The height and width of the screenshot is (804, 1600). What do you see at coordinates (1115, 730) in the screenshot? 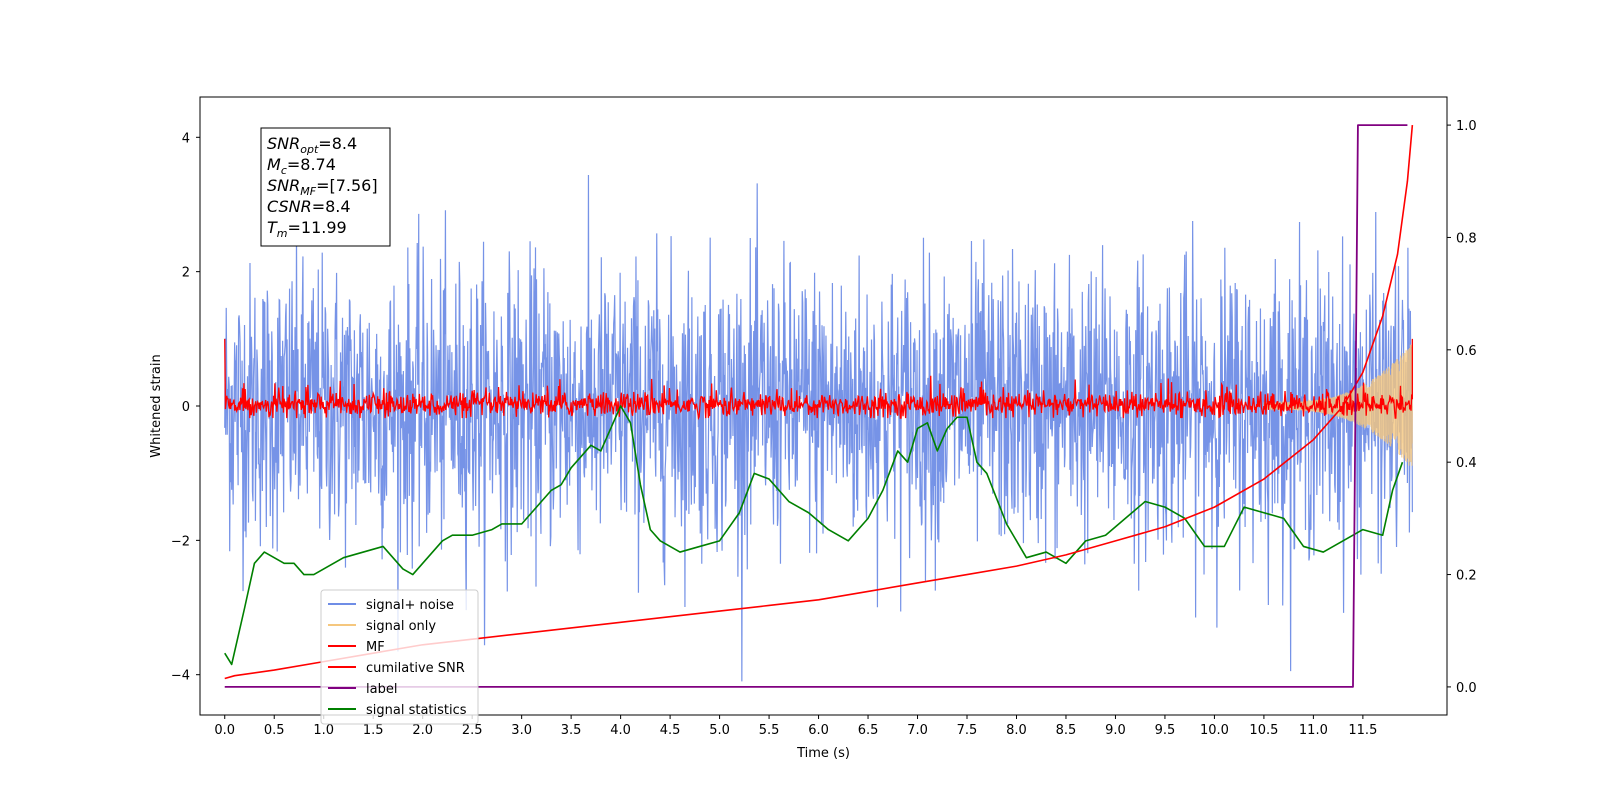
I see `x-tick-label: 9.0` at bounding box center [1115, 730].